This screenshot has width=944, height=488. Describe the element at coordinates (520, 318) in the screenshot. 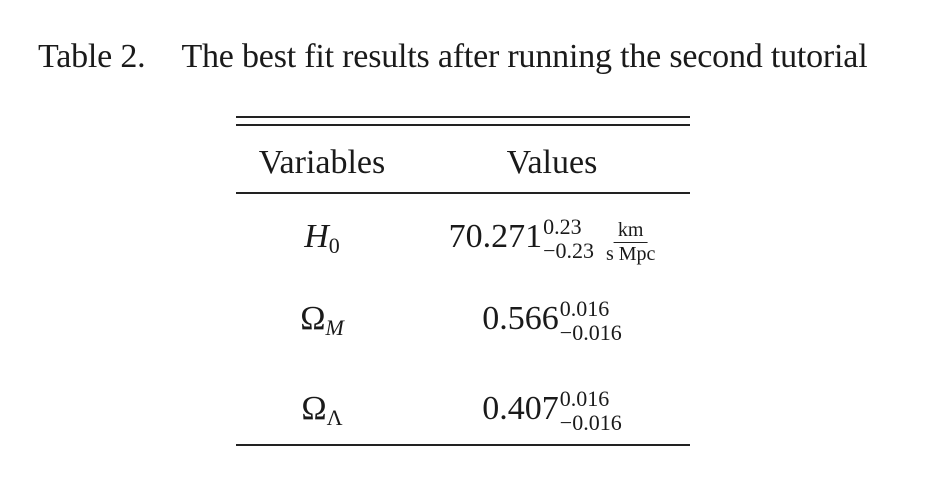

I see `value-number: 0.566` at that location.